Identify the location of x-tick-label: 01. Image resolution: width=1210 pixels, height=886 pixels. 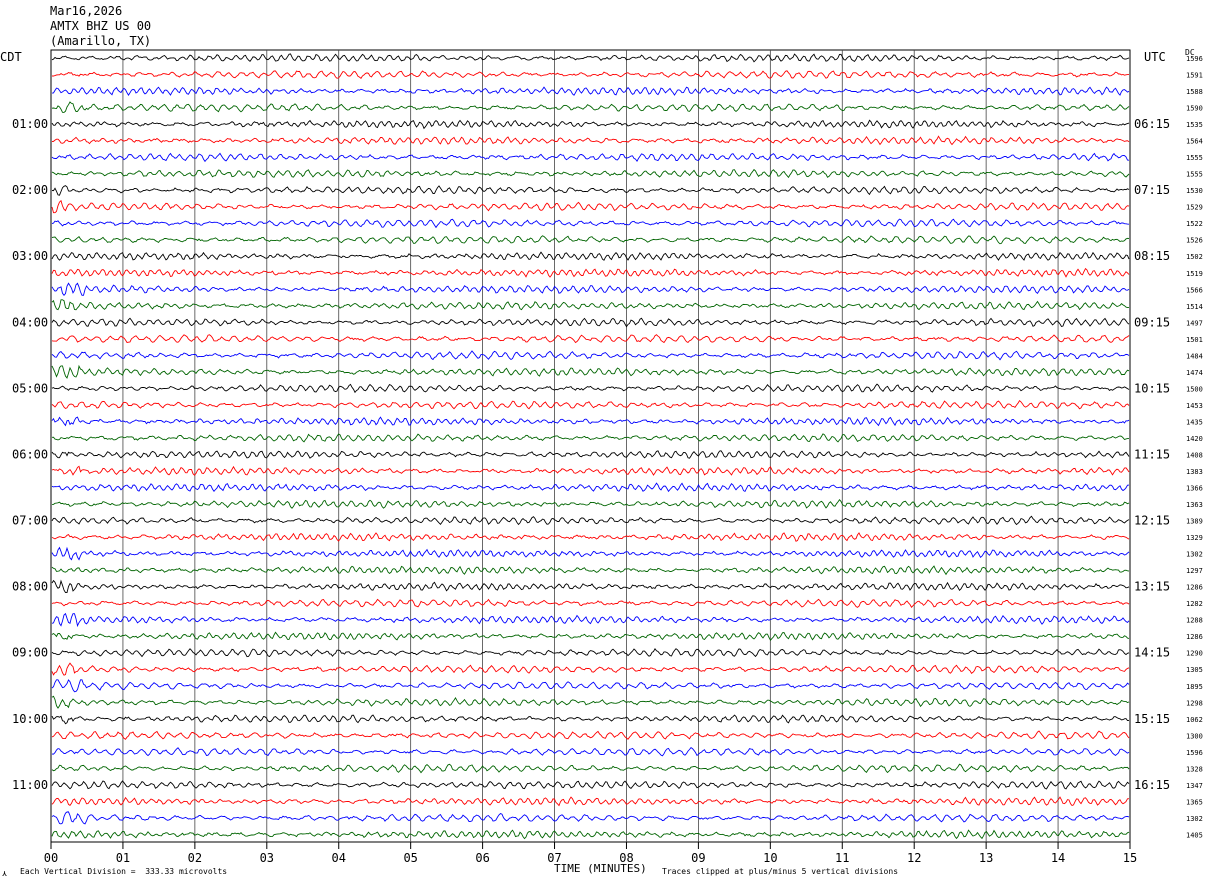
(123, 858).